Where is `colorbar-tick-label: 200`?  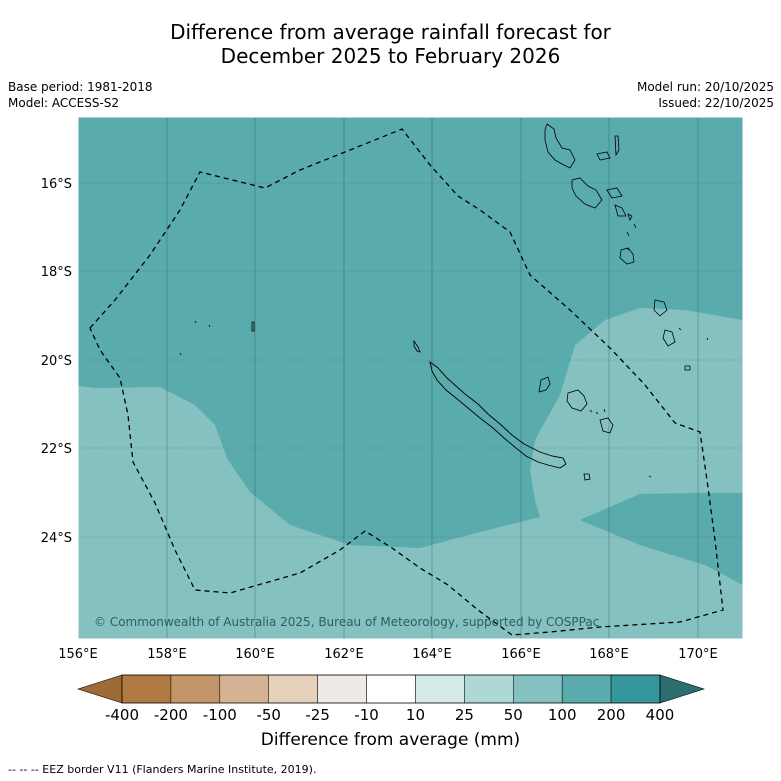 colorbar-tick-label: 200 is located at coordinates (611, 715).